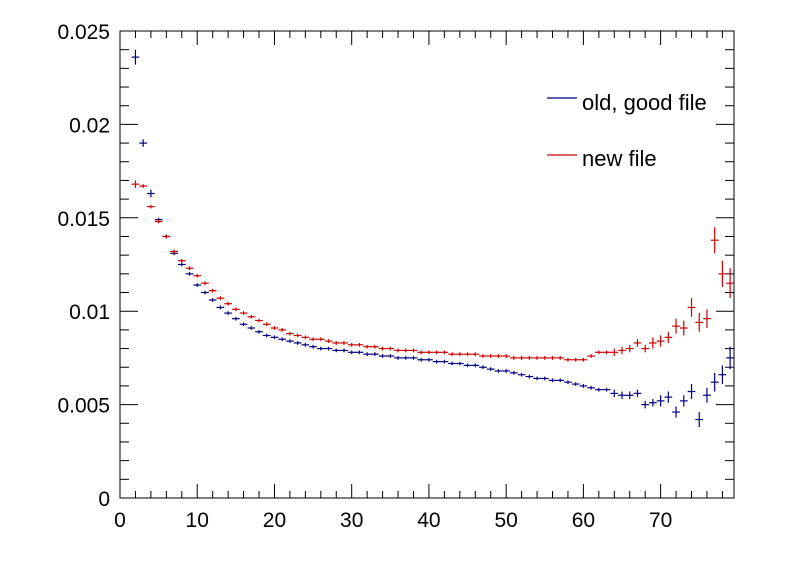 The width and height of the screenshot is (796, 572). Describe the element at coordinates (83, 32) in the screenshot. I see `y-tick-label: 0.025` at that location.